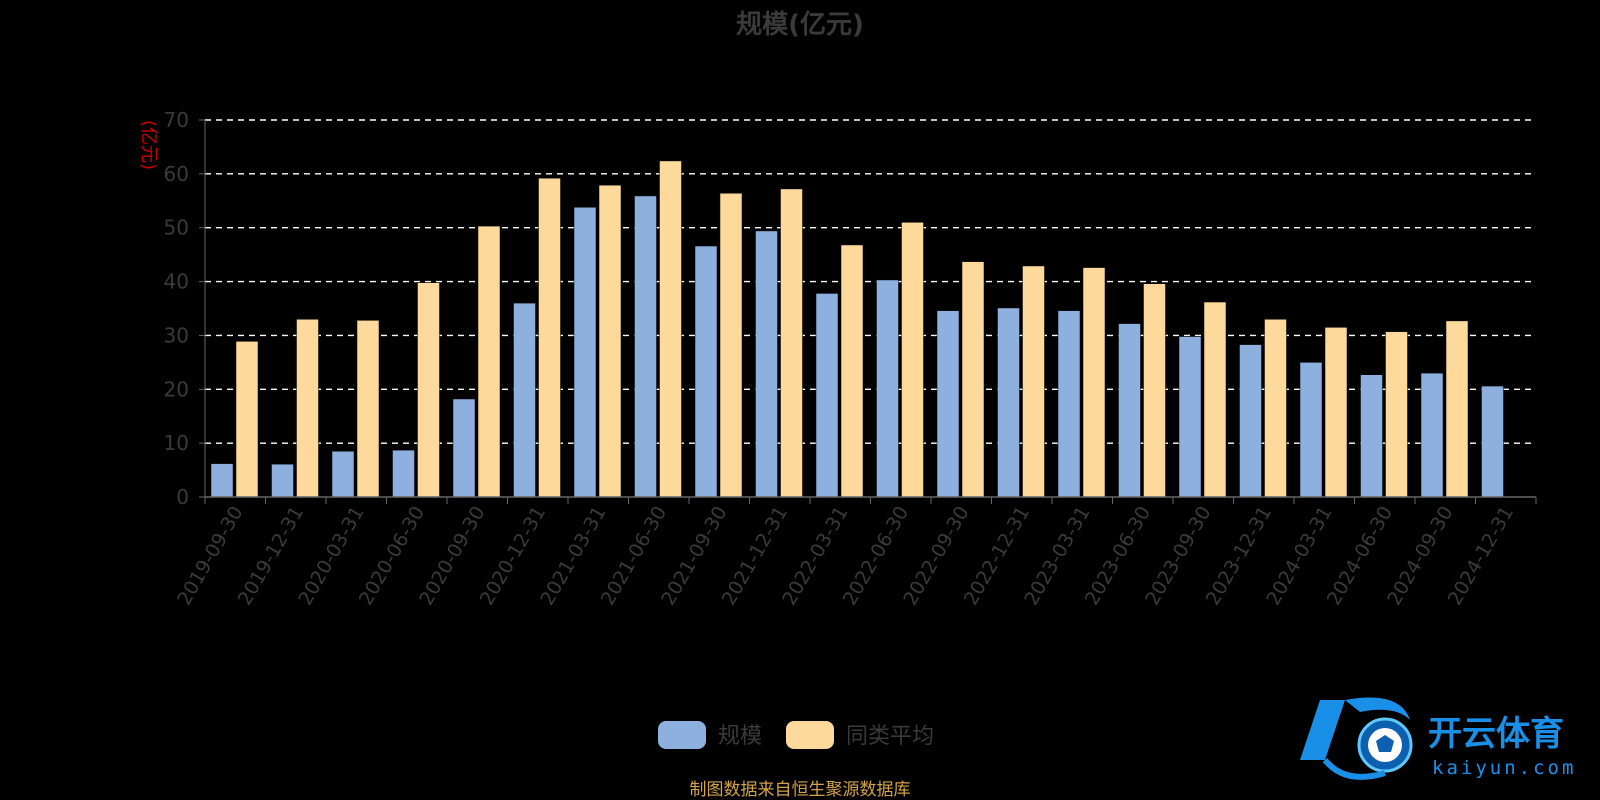  I want to click on legend-label: 同类平均, so click(890, 736).